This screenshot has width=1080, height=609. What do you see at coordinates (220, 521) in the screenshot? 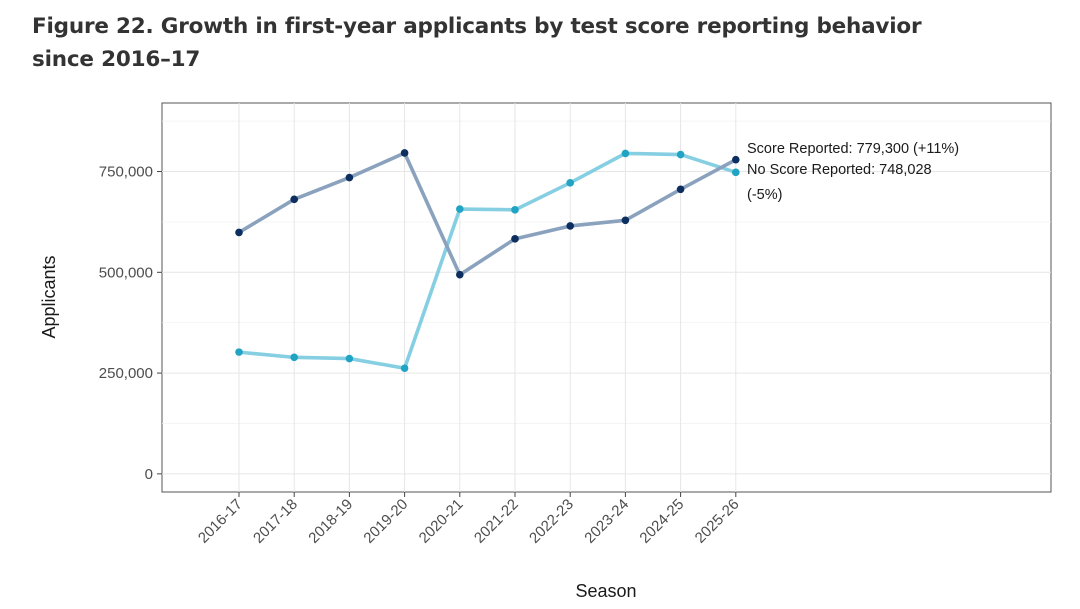
I see `x-tick-label: 2016-17` at bounding box center [220, 521].